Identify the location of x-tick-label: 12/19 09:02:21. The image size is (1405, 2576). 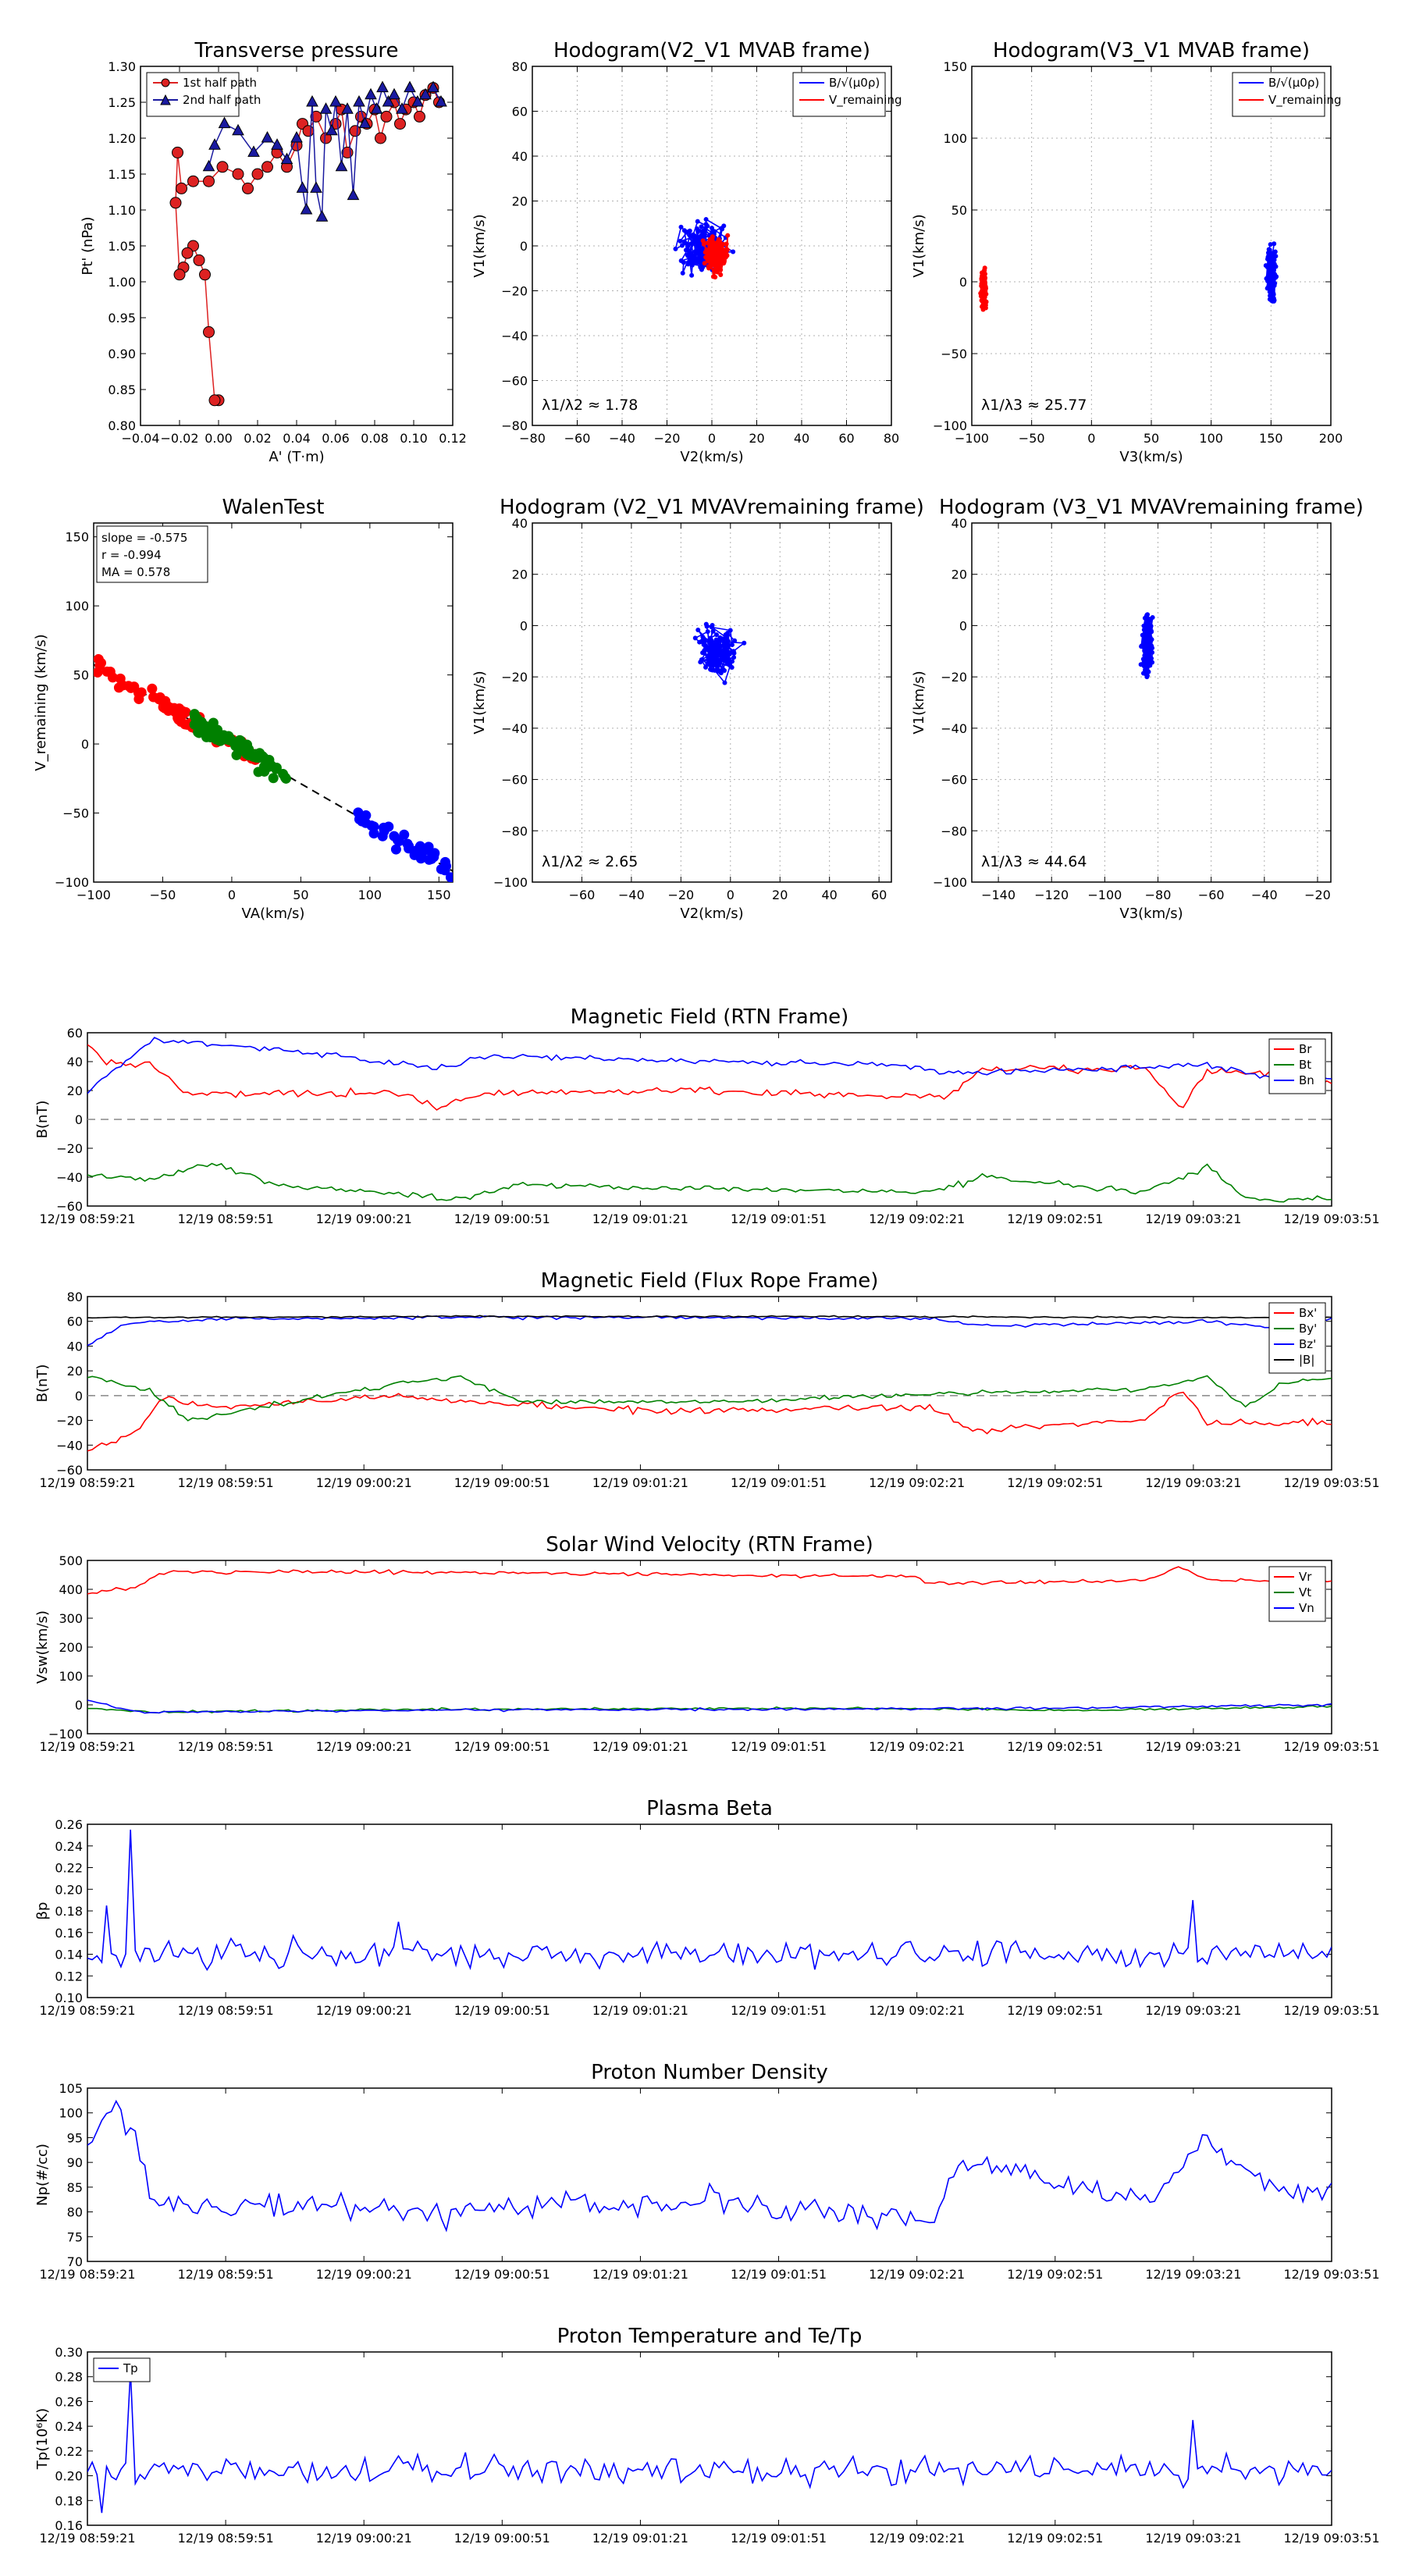
(917, 2538).